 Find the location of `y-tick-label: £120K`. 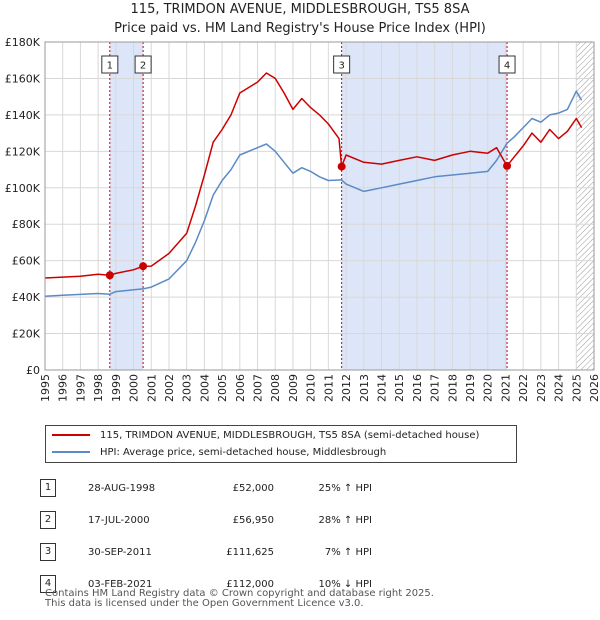

y-tick-label: £120K is located at coordinates (23, 151).